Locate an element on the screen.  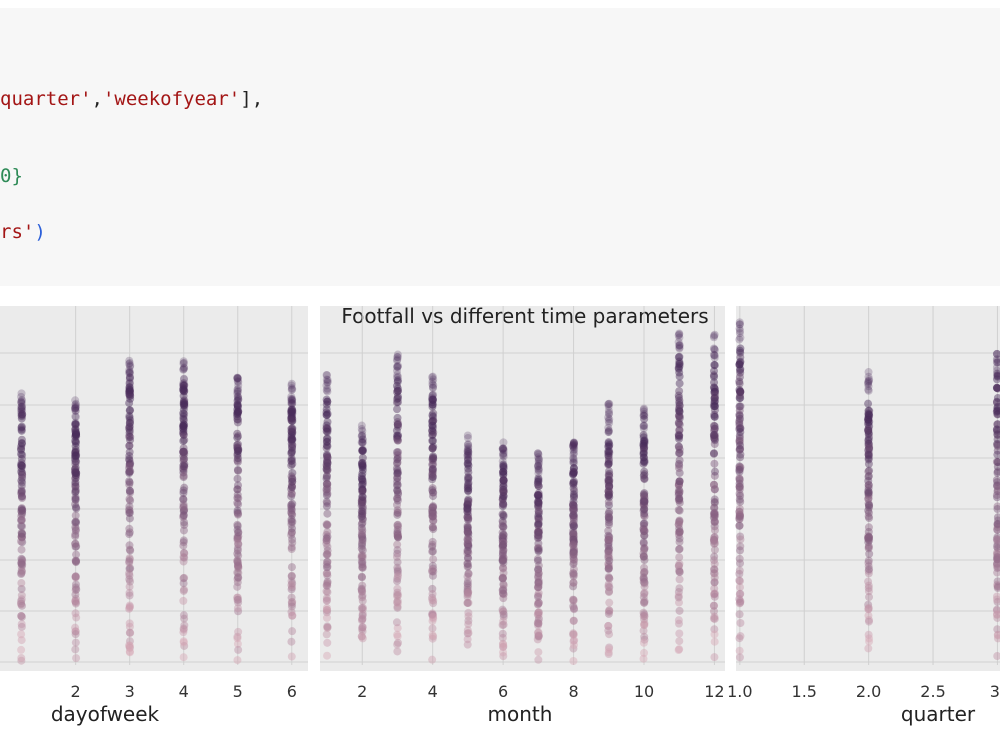
scatter-column is located at coordinates (869, 510).